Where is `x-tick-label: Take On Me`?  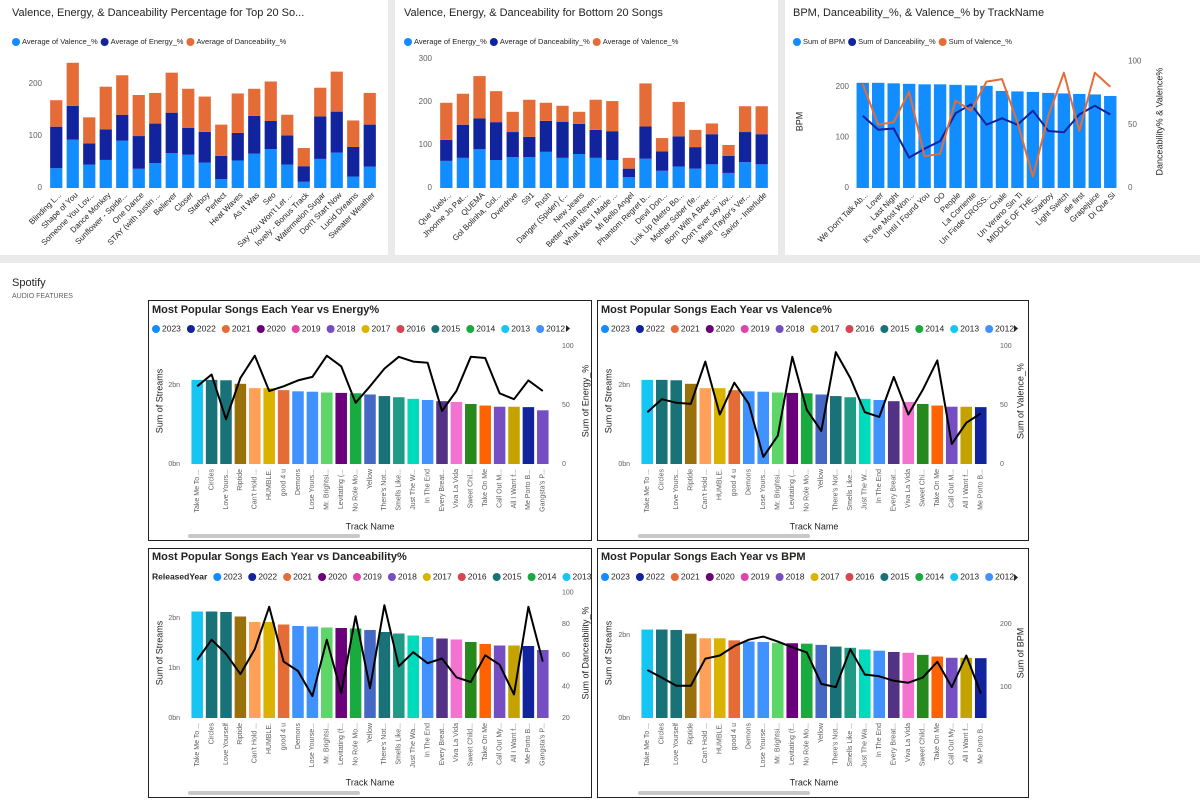
x-tick-label: Take On Me is located at coordinates (937, 742).